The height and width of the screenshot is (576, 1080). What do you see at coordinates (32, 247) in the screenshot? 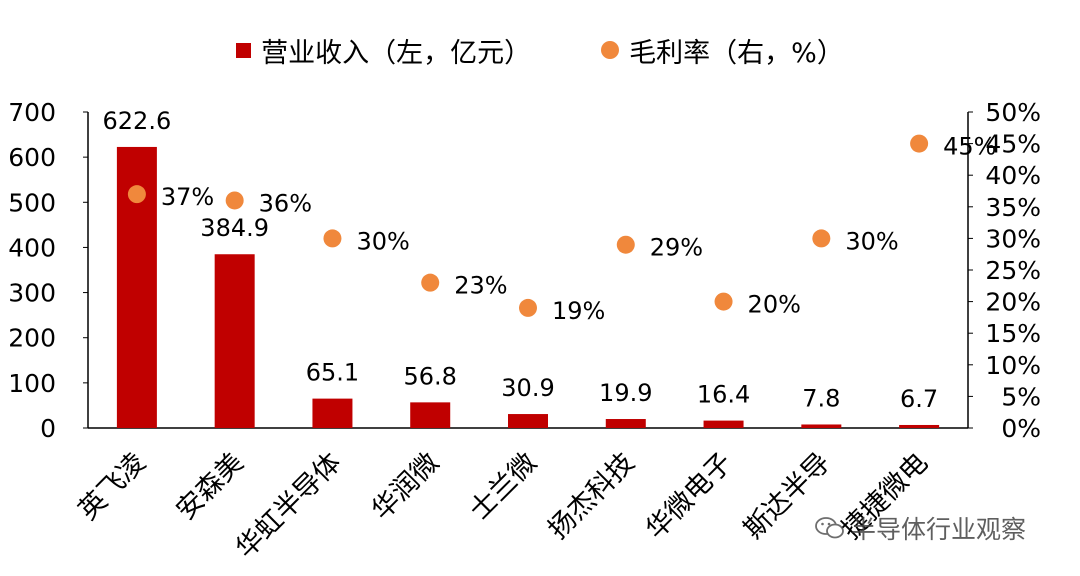
I see `y-left-tick-label: 400` at bounding box center [32, 247].